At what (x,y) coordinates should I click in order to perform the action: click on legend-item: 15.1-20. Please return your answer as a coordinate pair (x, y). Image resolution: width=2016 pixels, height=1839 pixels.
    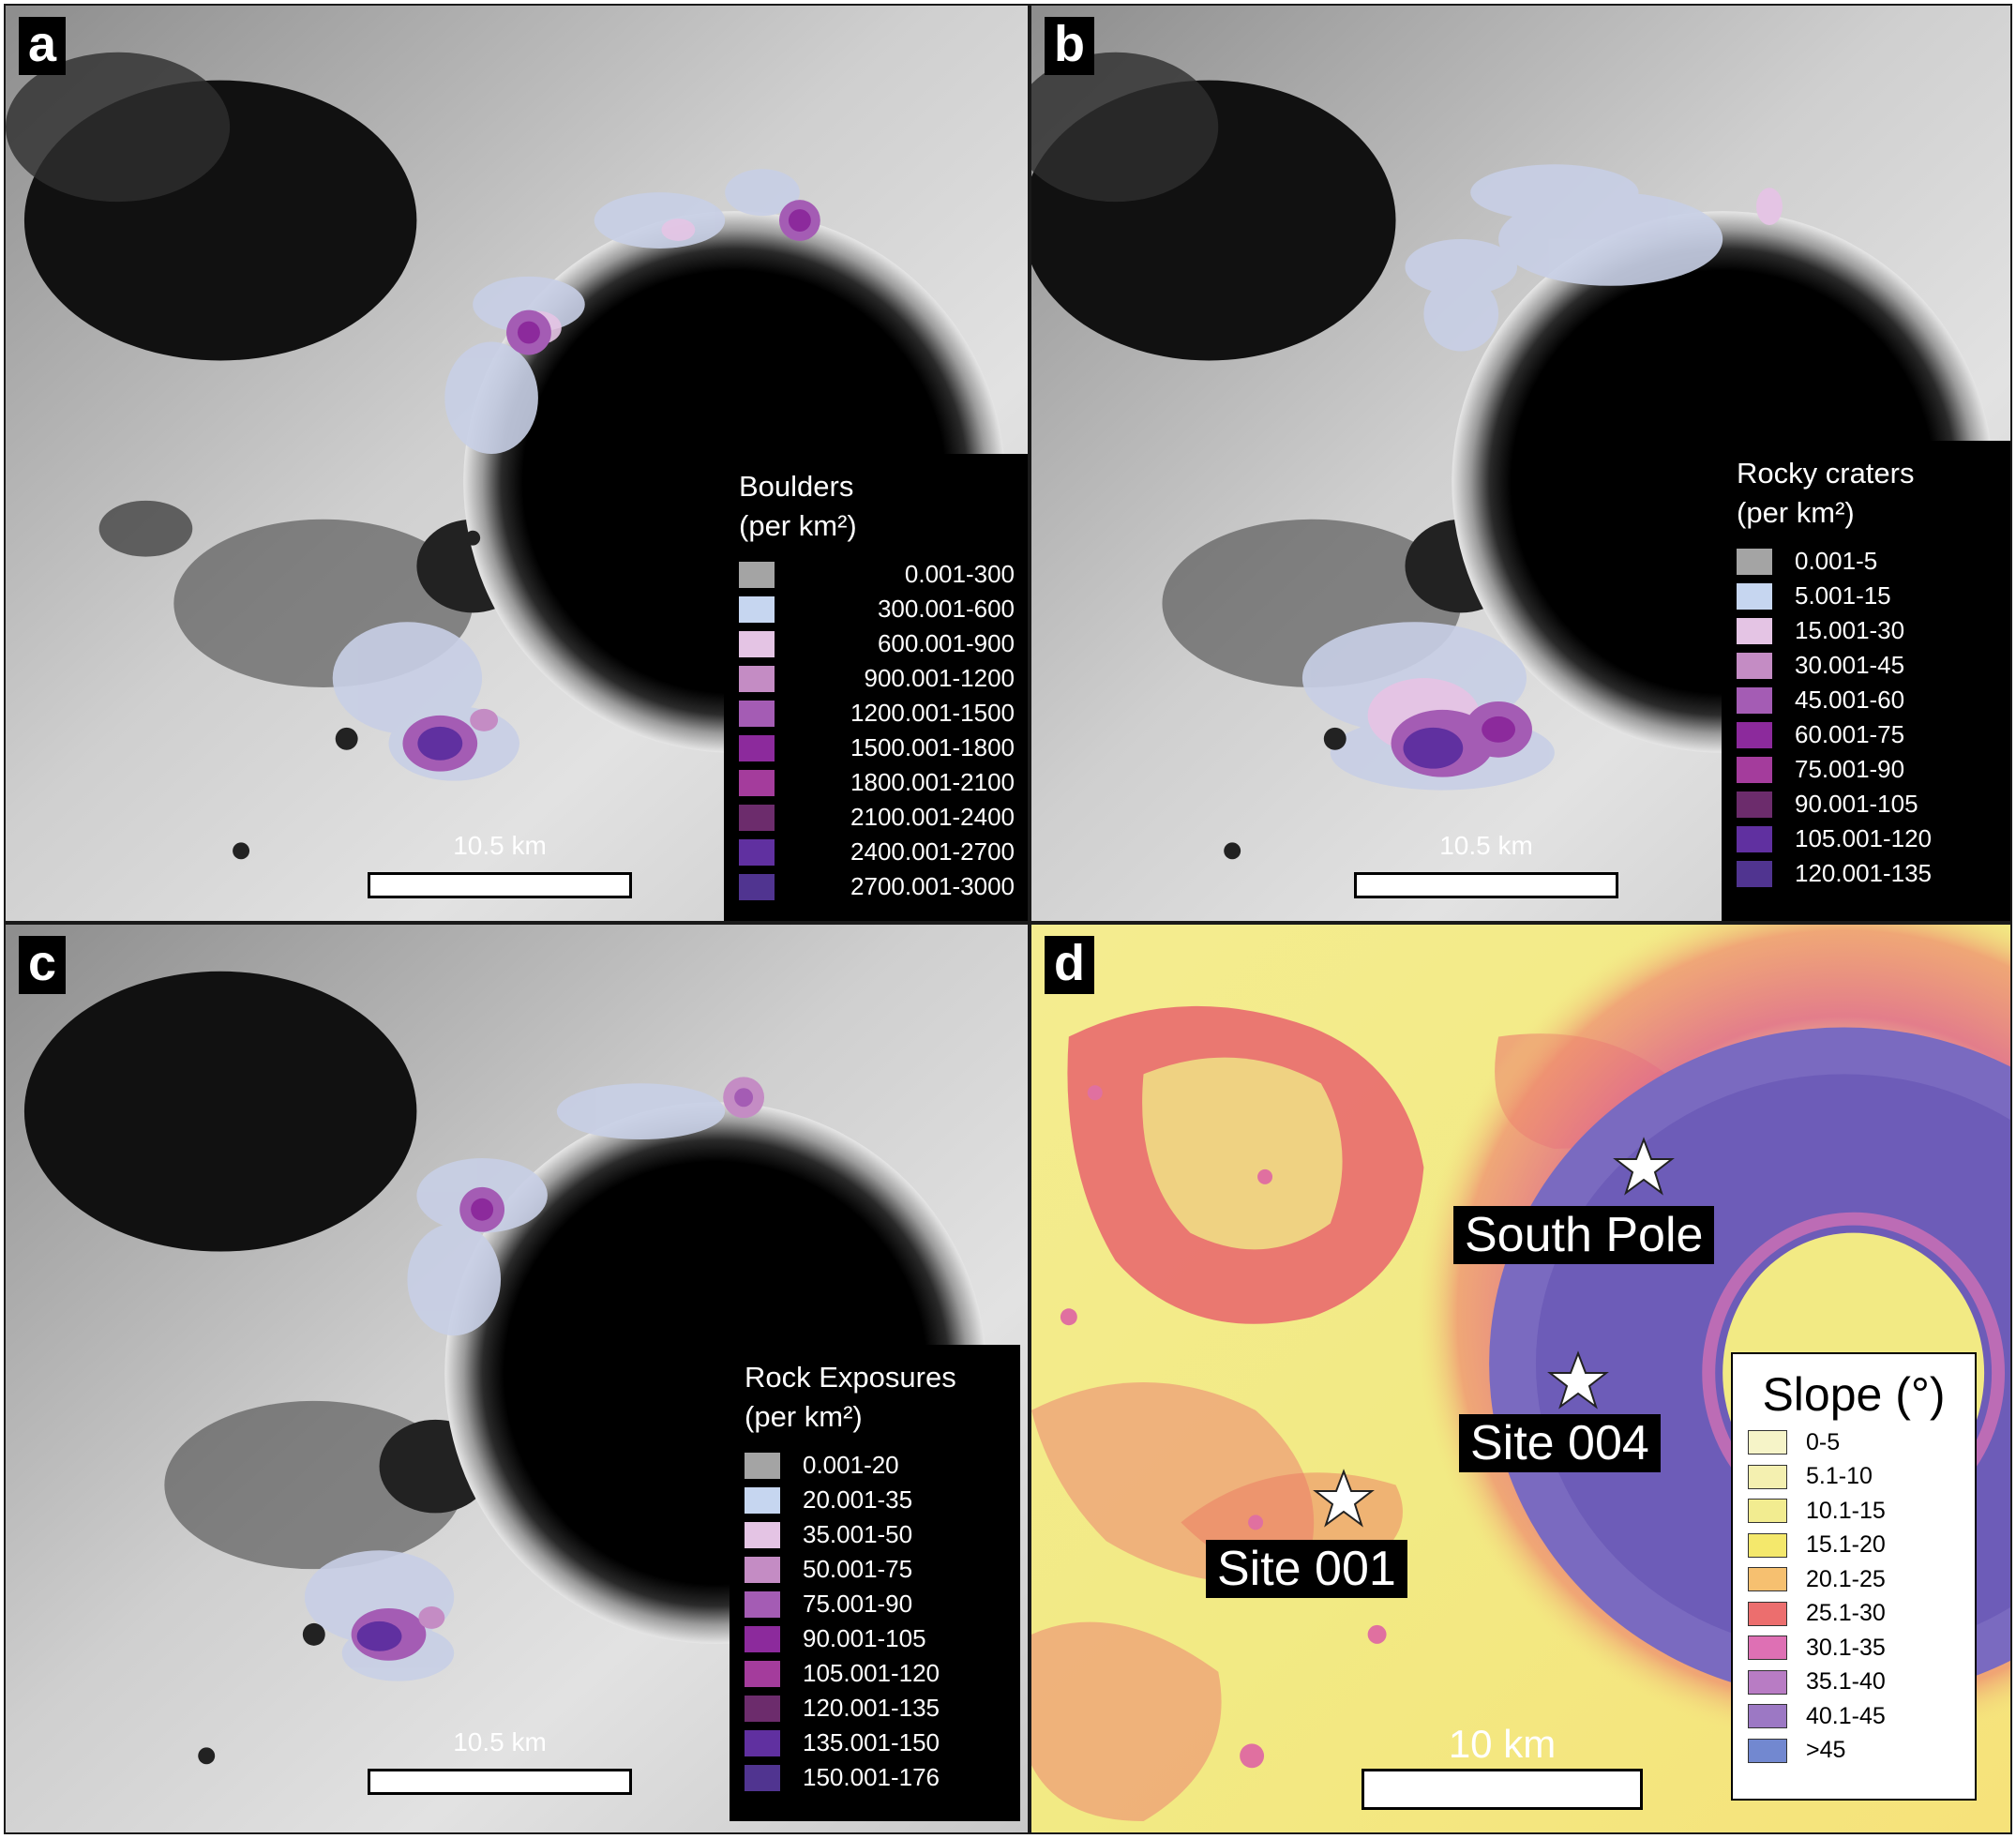
    Looking at the image, I should click on (1854, 1546).